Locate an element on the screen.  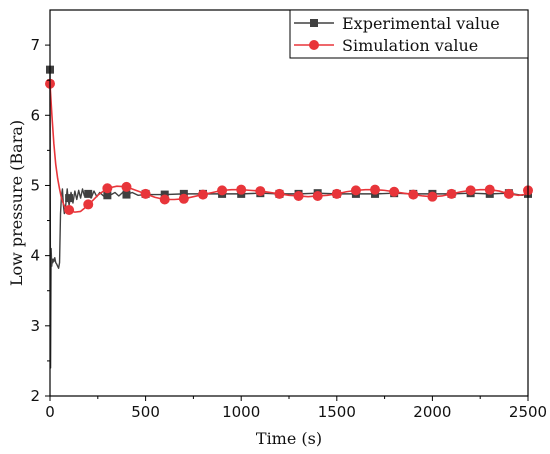
y-axis-title: Low pressure (Bara) is located at coordinates (16, 203).